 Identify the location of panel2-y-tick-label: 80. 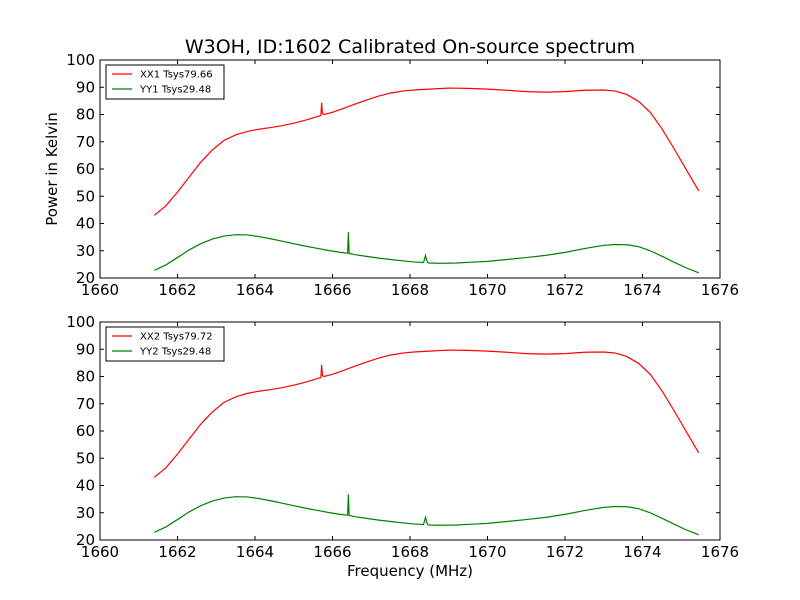
(85, 377).